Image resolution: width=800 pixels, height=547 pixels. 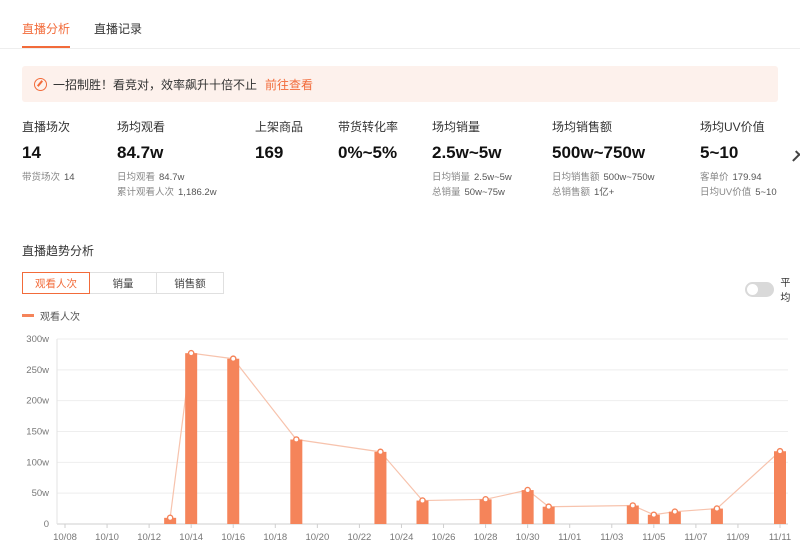 What do you see at coordinates (60, 317) in the screenshot?
I see `legend-label: 观看人次` at bounding box center [60, 317].